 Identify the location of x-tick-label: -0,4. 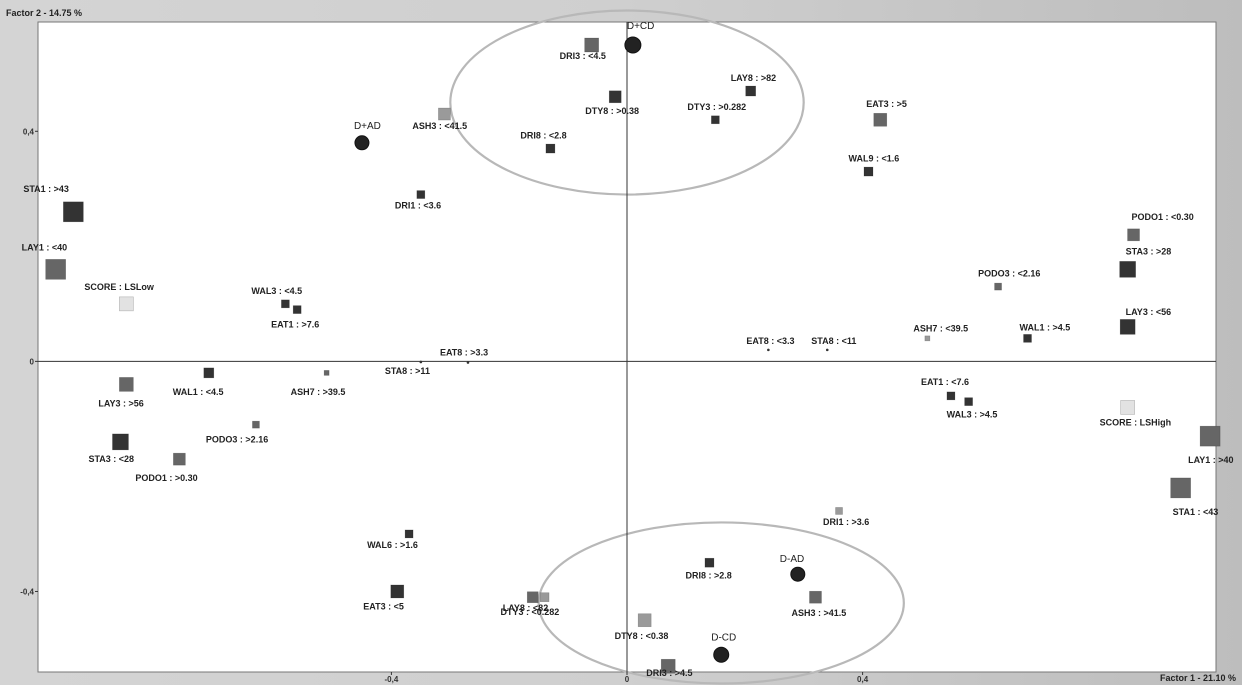
(392, 679).